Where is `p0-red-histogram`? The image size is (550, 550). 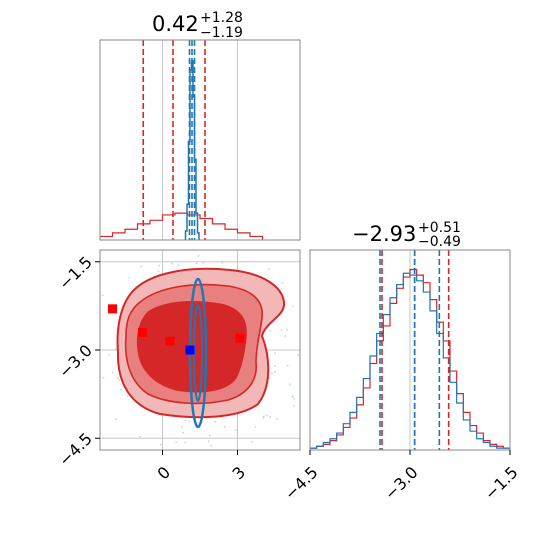 p0-red-histogram is located at coordinates (182, 226).